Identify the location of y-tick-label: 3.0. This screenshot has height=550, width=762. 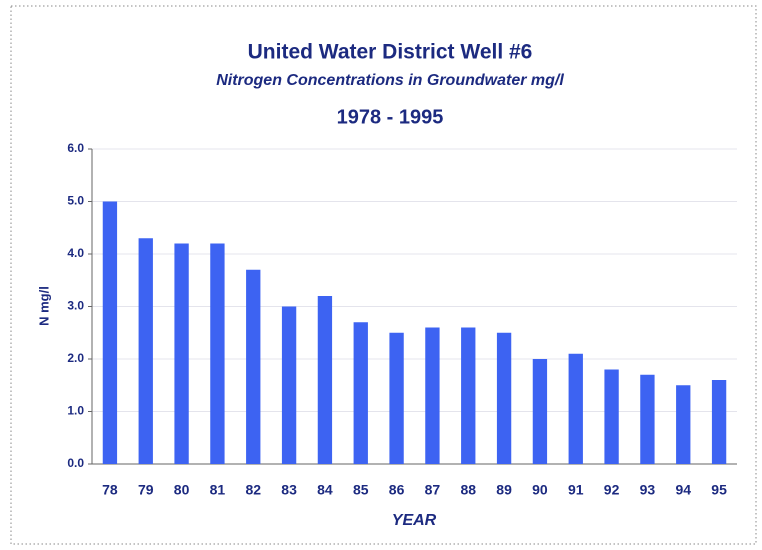
(75, 306).